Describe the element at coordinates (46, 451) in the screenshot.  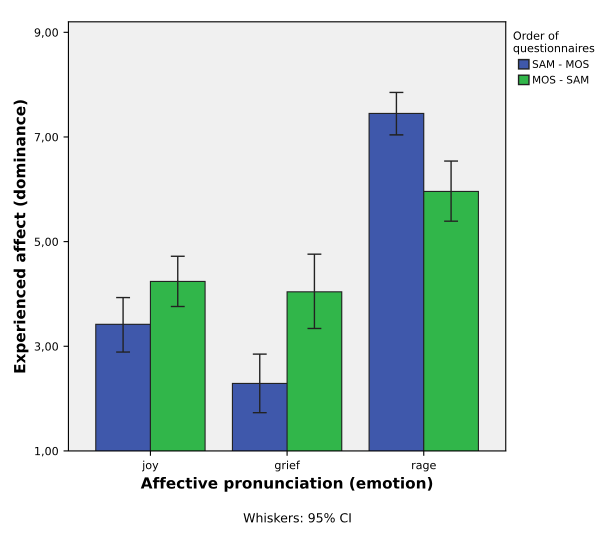
I see `y-tick-label: 1,00` at that location.